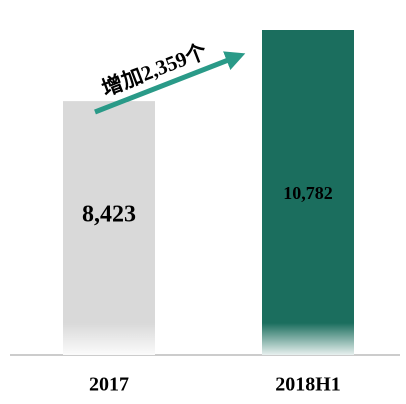 This screenshot has width=406, height=404. I want to click on x-tick-label: 2017, so click(109, 385).